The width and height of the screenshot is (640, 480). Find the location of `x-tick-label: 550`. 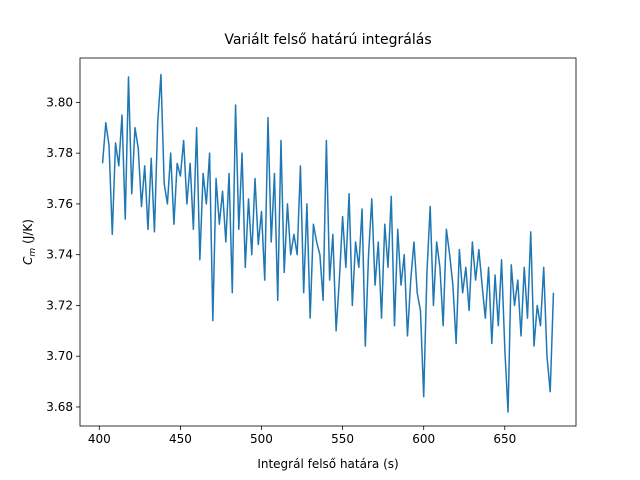

x-tick-label: 550 is located at coordinates (342, 439).